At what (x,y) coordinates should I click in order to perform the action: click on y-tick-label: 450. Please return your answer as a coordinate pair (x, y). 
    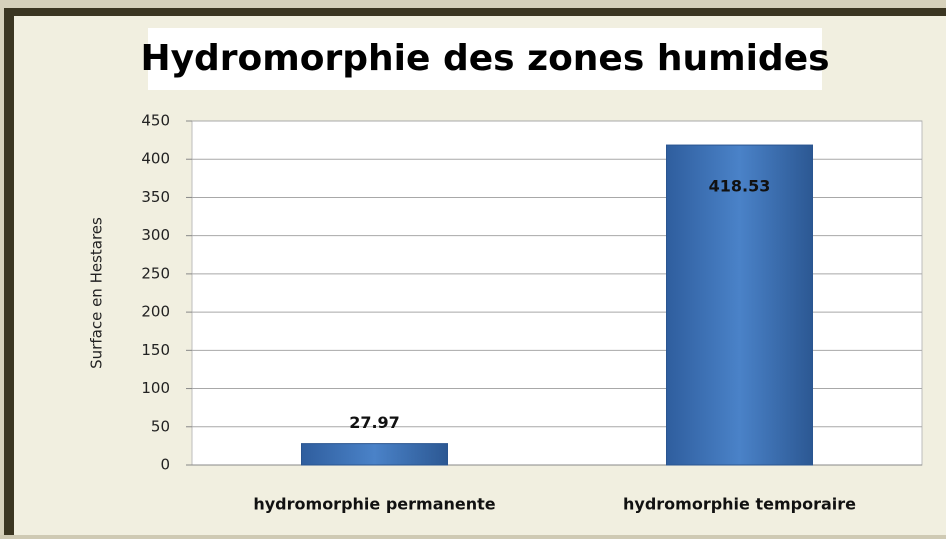
    Looking at the image, I should click on (155, 121).